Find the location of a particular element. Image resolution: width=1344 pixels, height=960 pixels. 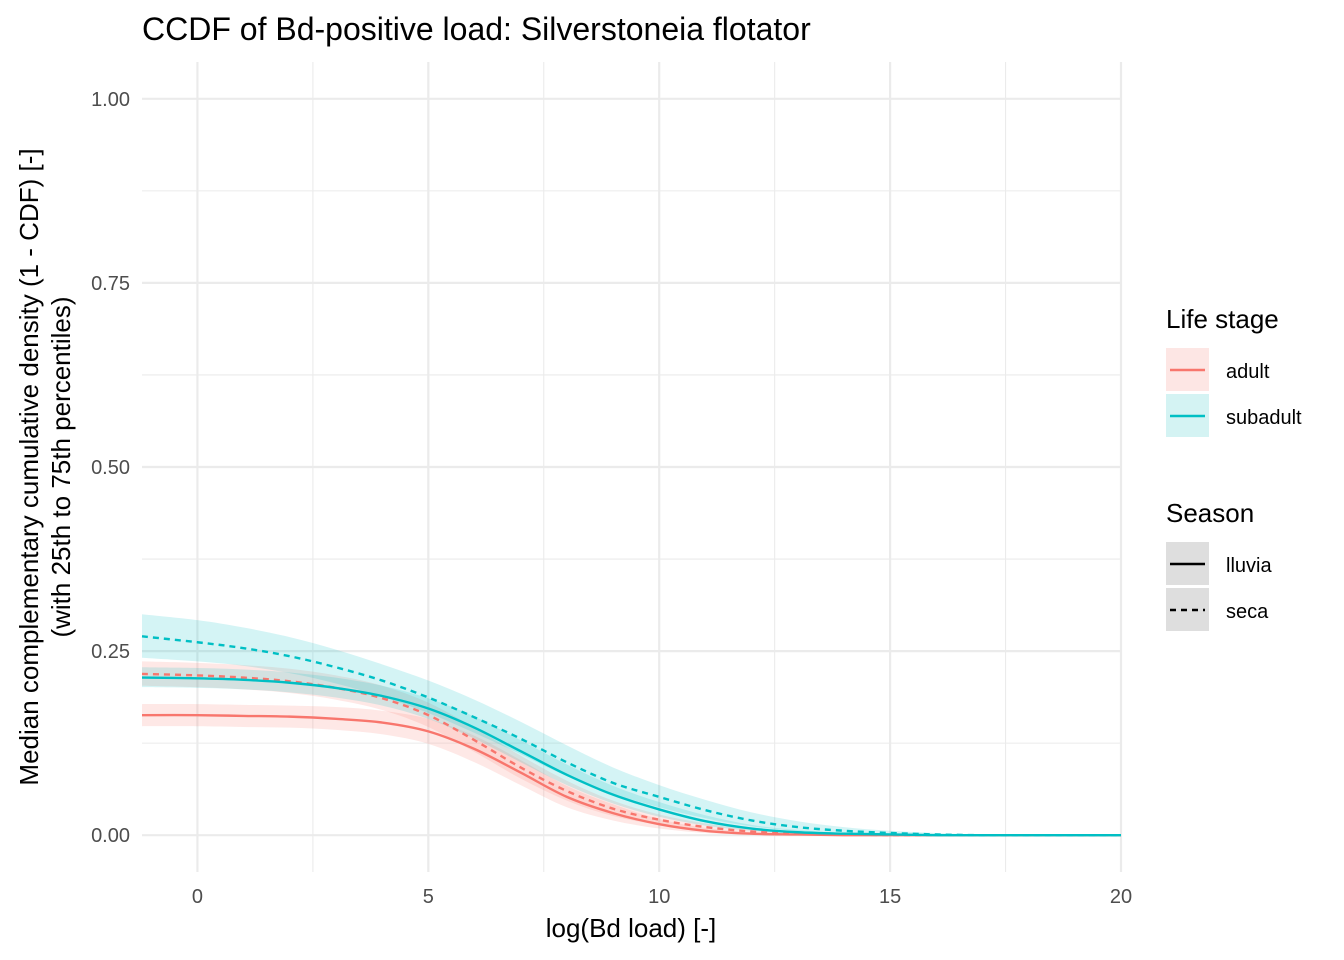

y-axis-title-line-2: (with 25th to 75th percentiles) is located at coordinates (61, 466).